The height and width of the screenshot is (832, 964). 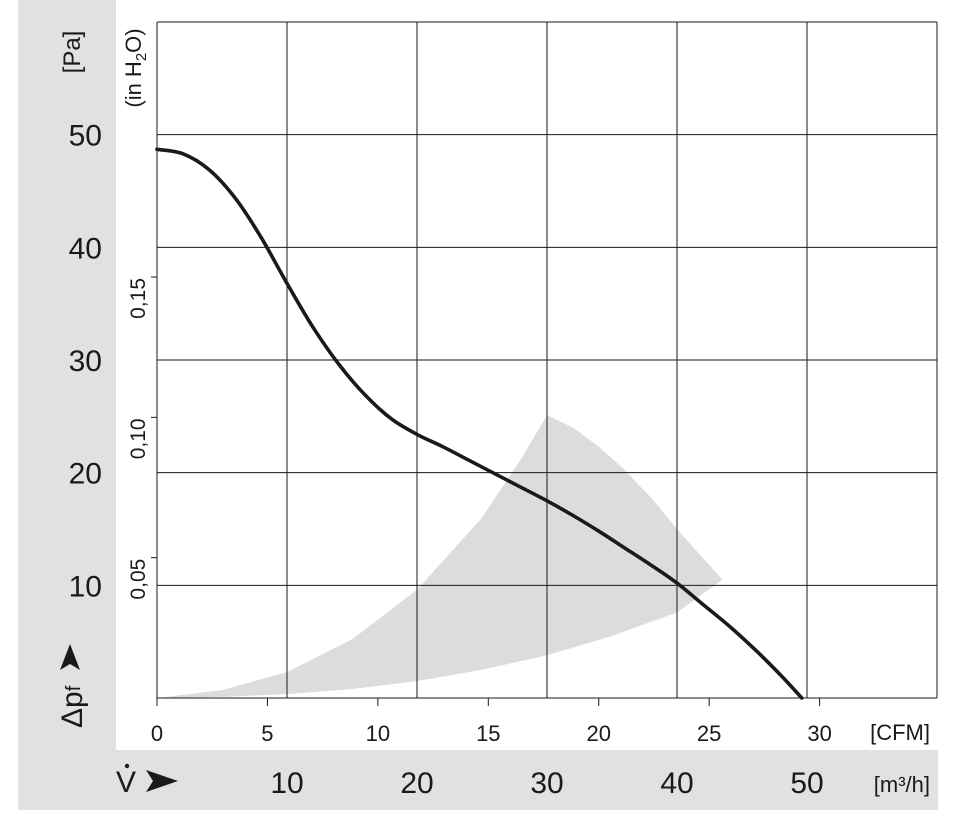 I want to click on inh2o-tick-label: 0,15, so click(x=138, y=298).